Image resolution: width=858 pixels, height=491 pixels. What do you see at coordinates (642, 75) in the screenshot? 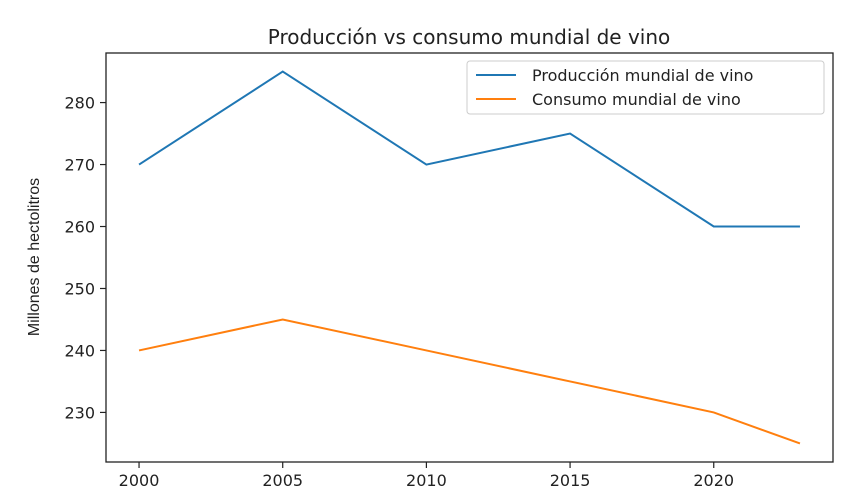
I see `legend-label: Producción mundial de vino` at bounding box center [642, 75].